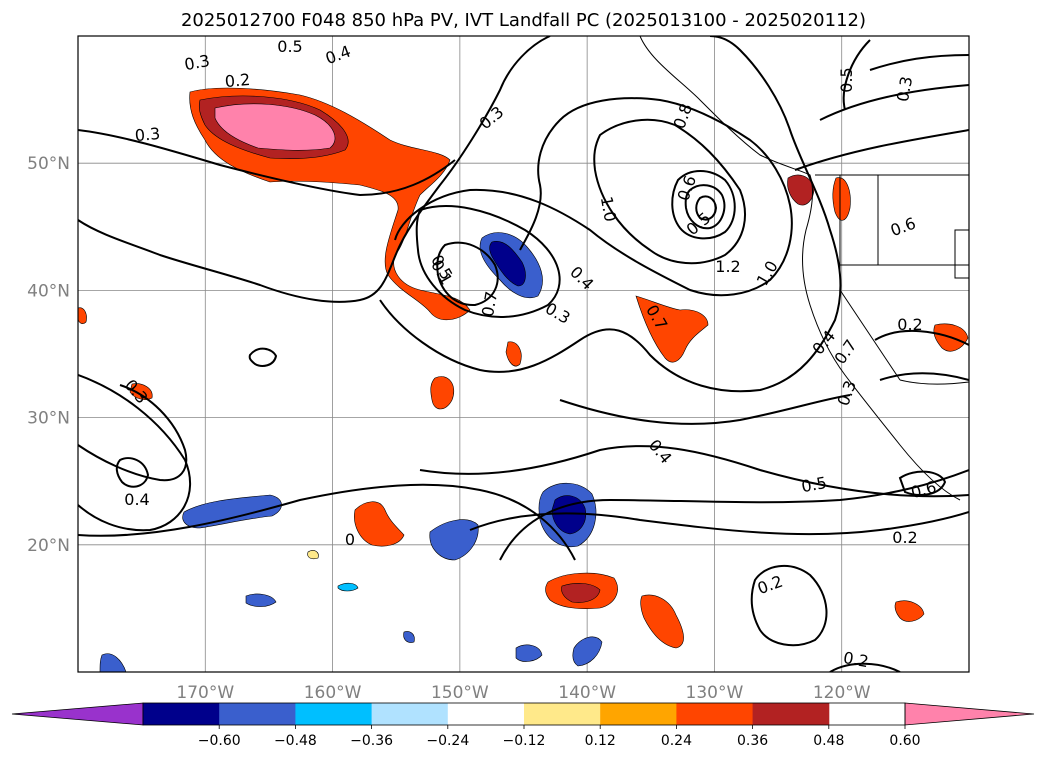 The image size is (1047, 765). I want to click on pv-region-positive-core, so click(581, 593).